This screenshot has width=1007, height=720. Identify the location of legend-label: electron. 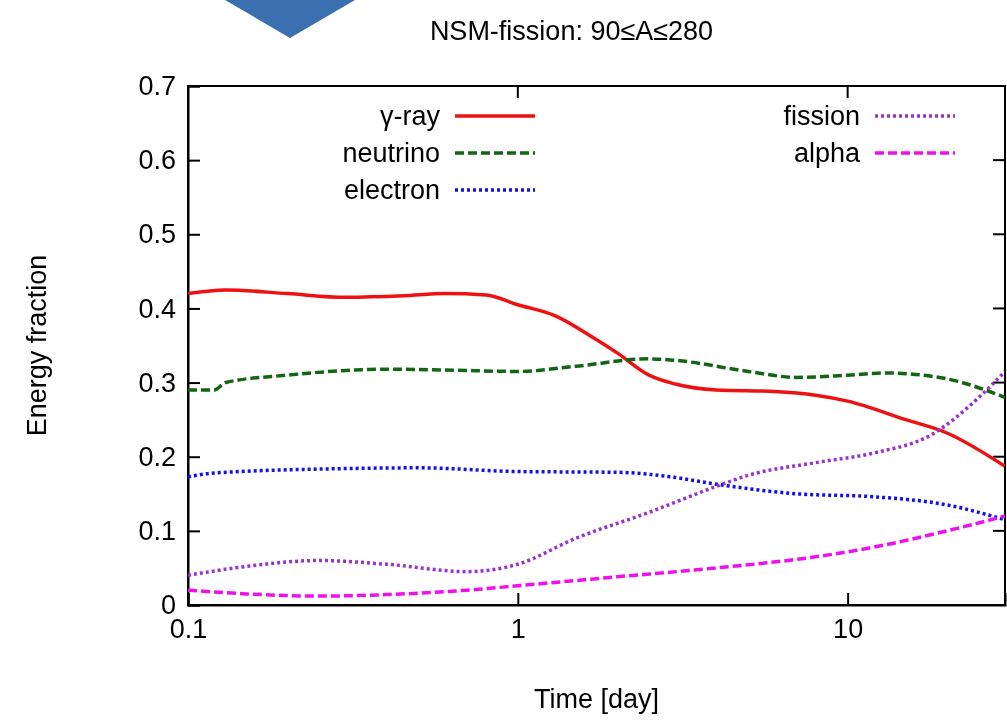
(391, 190).